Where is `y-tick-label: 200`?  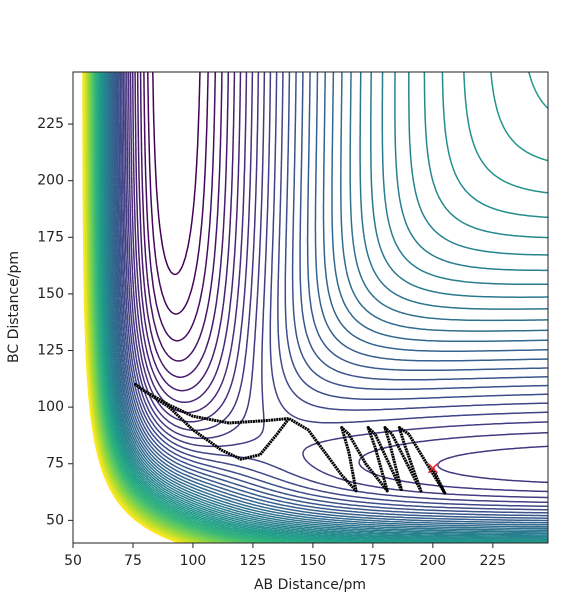 y-tick-label: 200 is located at coordinates (50, 181).